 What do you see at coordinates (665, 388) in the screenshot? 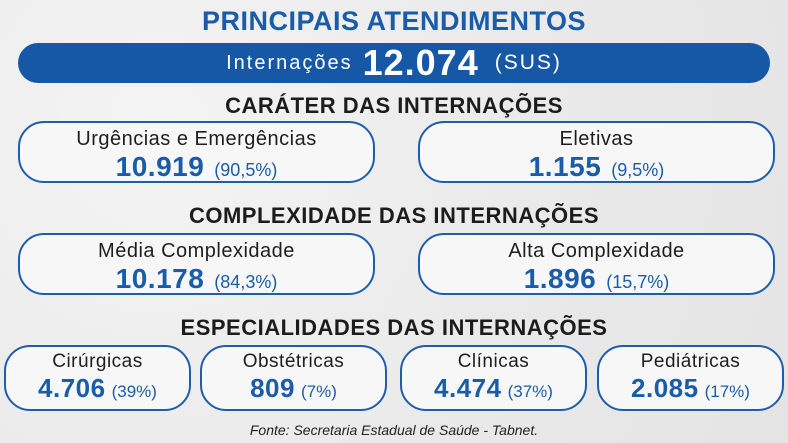
I see `card-value: 2.085` at bounding box center [665, 388].